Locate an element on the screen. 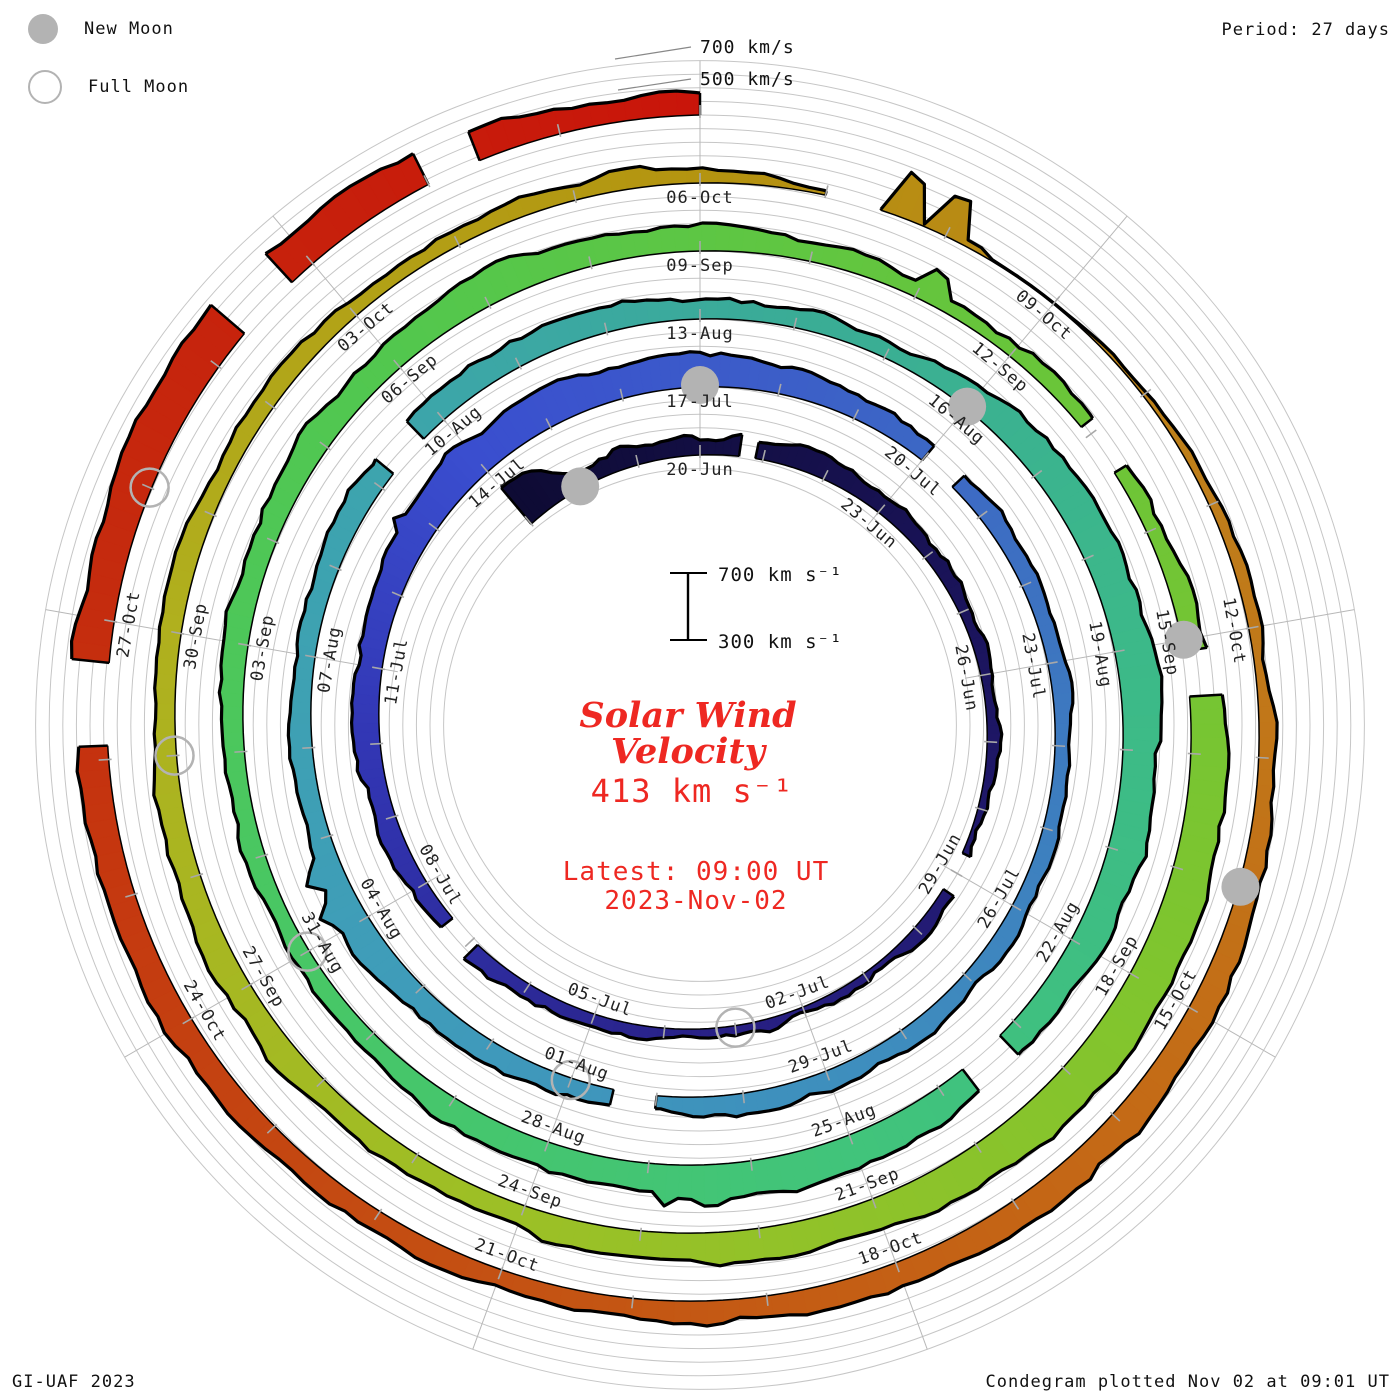 This screenshot has width=1400, height=1400. outer-scale-500-label: 500 km/s is located at coordinates (747, 79).